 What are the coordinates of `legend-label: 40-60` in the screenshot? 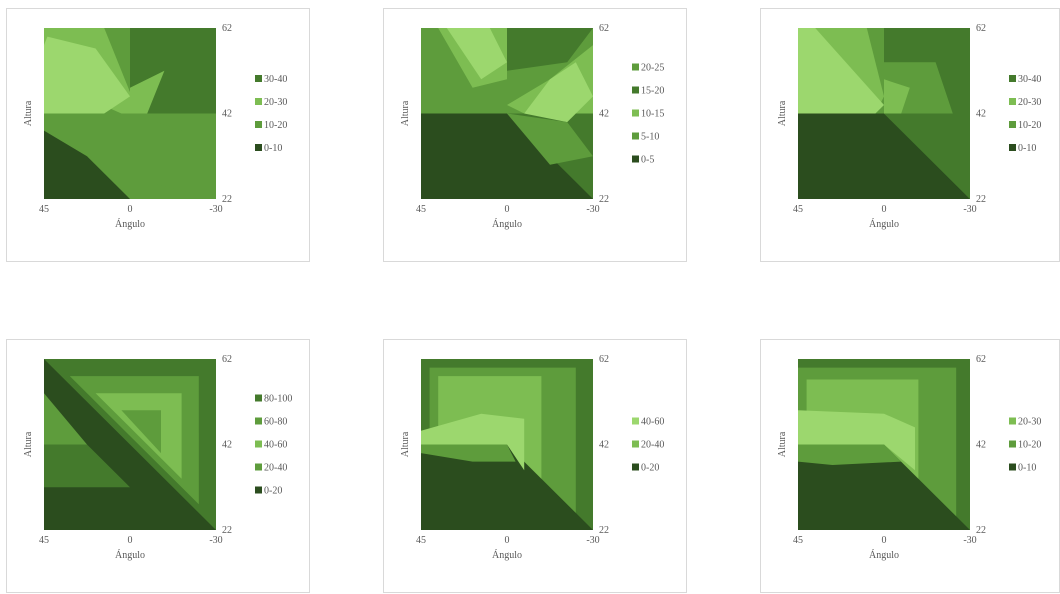 It's located at (652, 422).